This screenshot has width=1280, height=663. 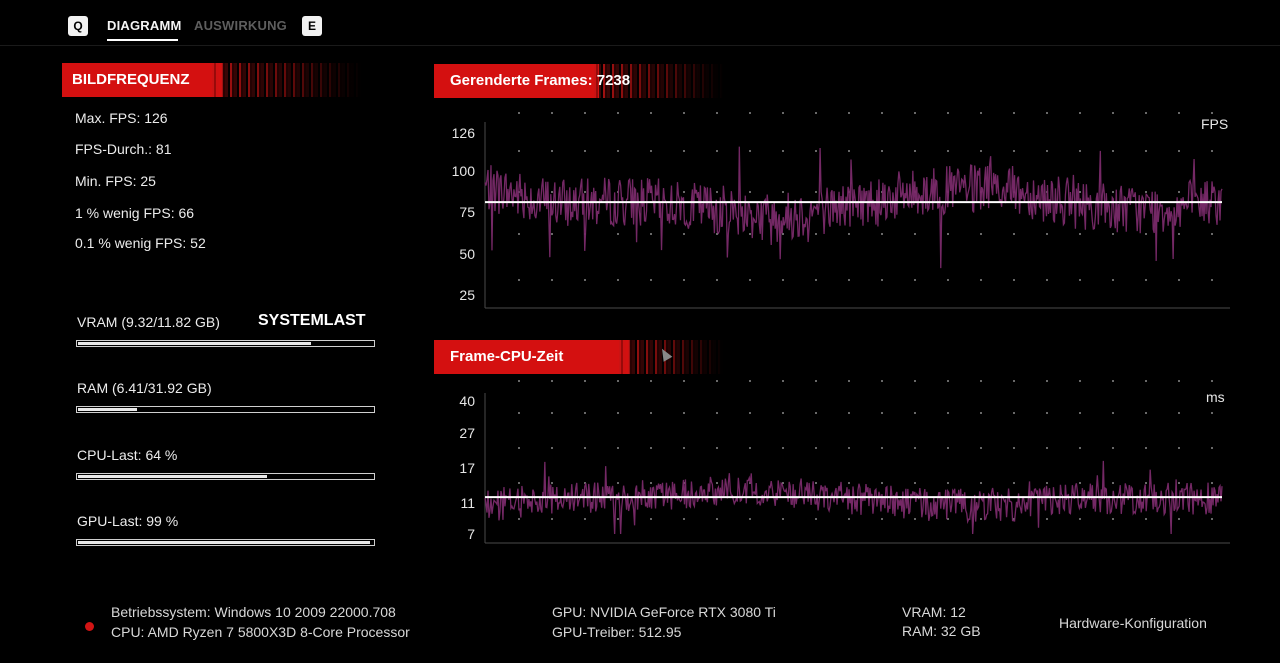 What do you see at coordinates (579, 357) in the screenshot?
I see `cpu-chart-banner: Frame-CPU-Zeit` at bounding box center [579, 357].